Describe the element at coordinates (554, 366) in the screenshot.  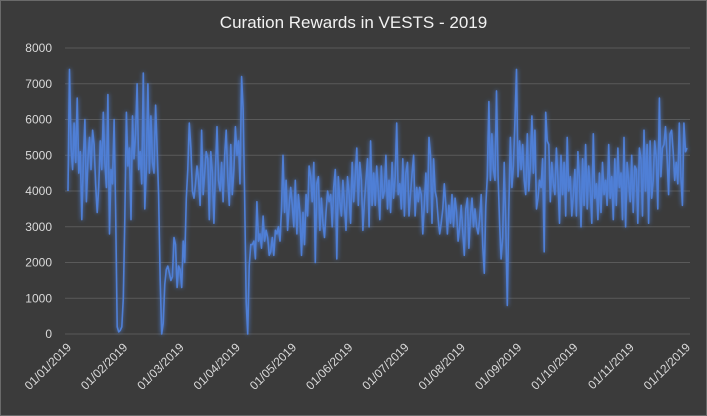
I see `x-tick-label: 01/10/2019` at that location.